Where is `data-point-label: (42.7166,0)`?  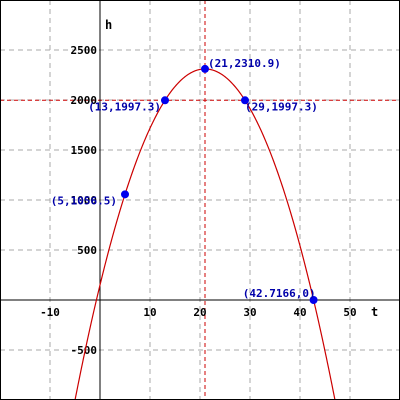 data-point-label: (42.7166,0) is located at coordinates (279, 293).